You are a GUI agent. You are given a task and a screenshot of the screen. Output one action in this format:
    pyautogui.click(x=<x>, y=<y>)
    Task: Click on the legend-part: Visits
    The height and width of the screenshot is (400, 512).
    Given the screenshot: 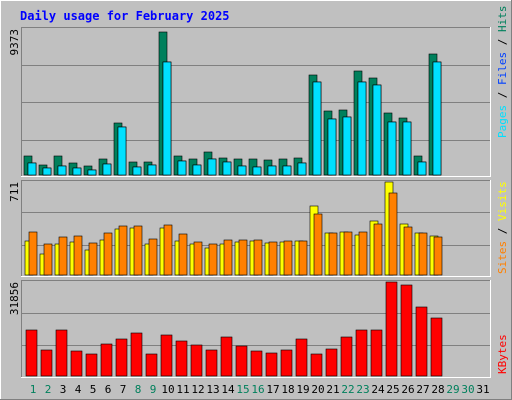 What is the action you would take?
    pyautogui.click(x=502, y=201)
    